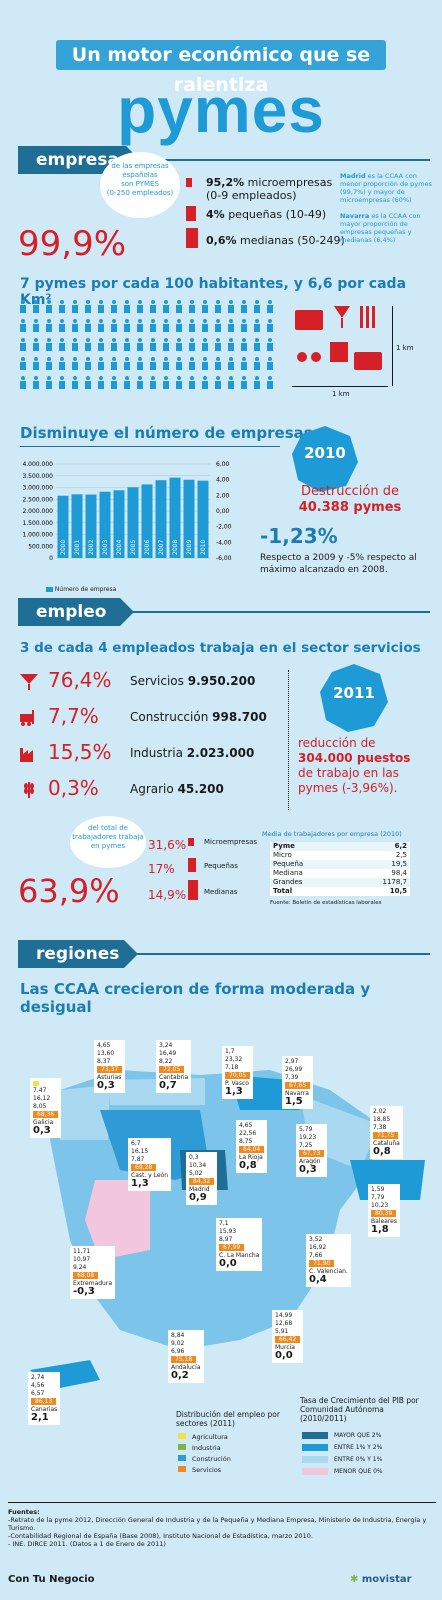 The image size is (442, 1600). I want to click on x-tick-label: 2005, so click(133, 547).